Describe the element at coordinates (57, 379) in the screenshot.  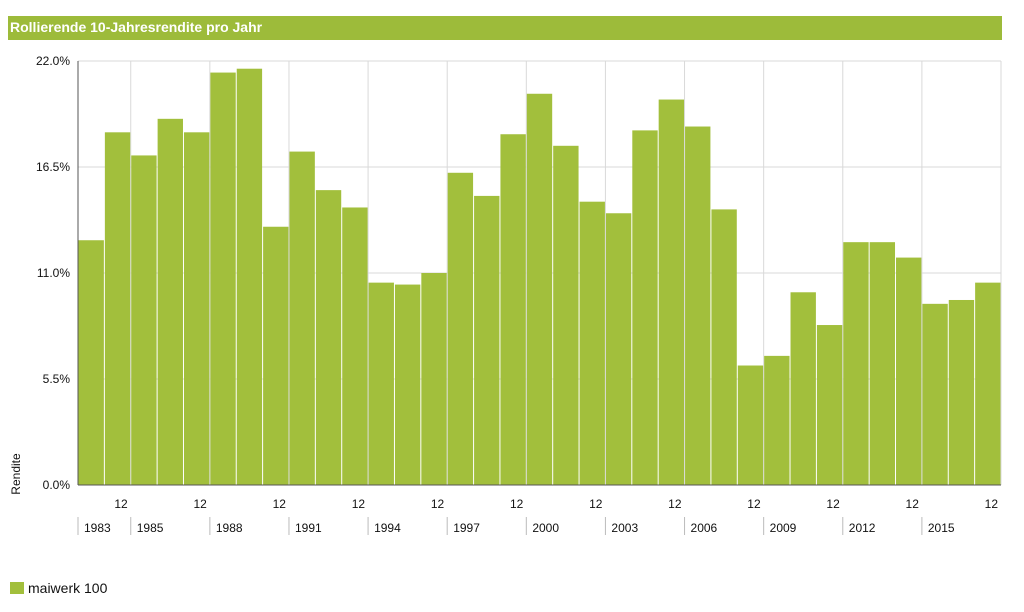
I see `y-tick-label: 5.5%` at that location.